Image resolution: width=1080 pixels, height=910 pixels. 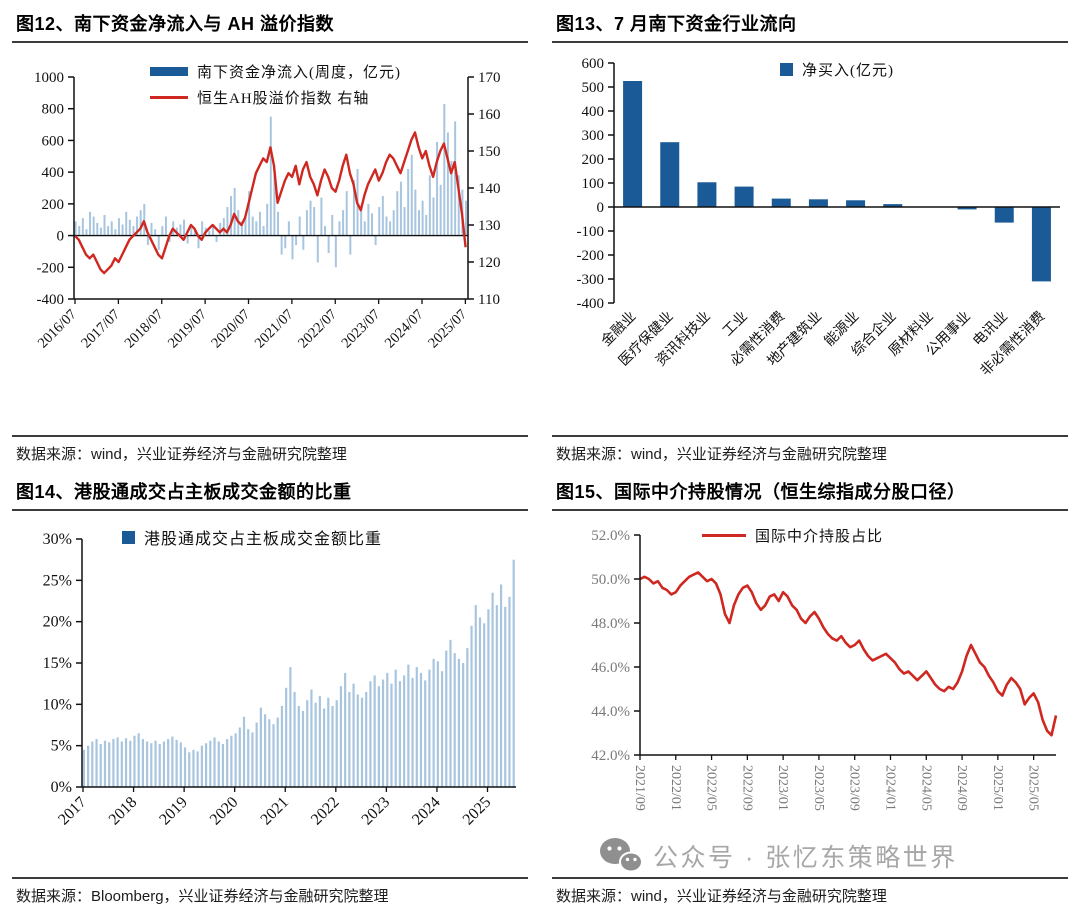 What do you see at coordinates (961, 788) in the screenshot?
I see `svg-text: 2024/09` at bounding box center [961, 788].